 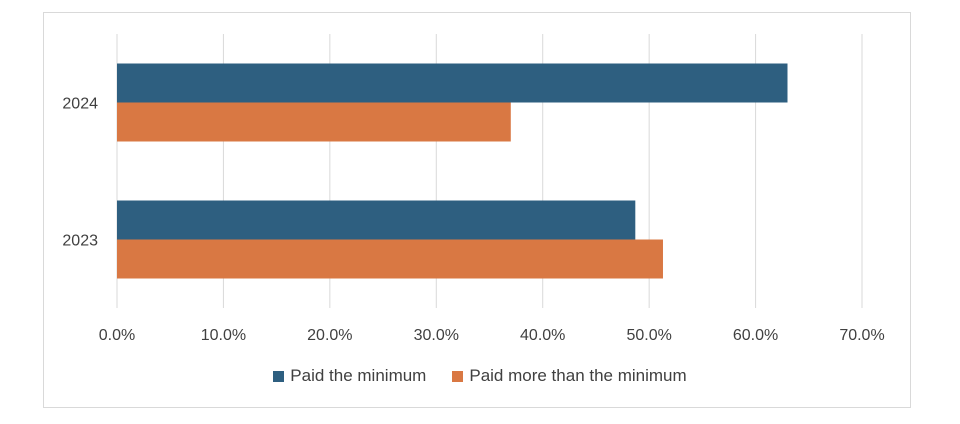 I want to click on x-tick-label-4: 40.0%, so click(x=542, y=335).